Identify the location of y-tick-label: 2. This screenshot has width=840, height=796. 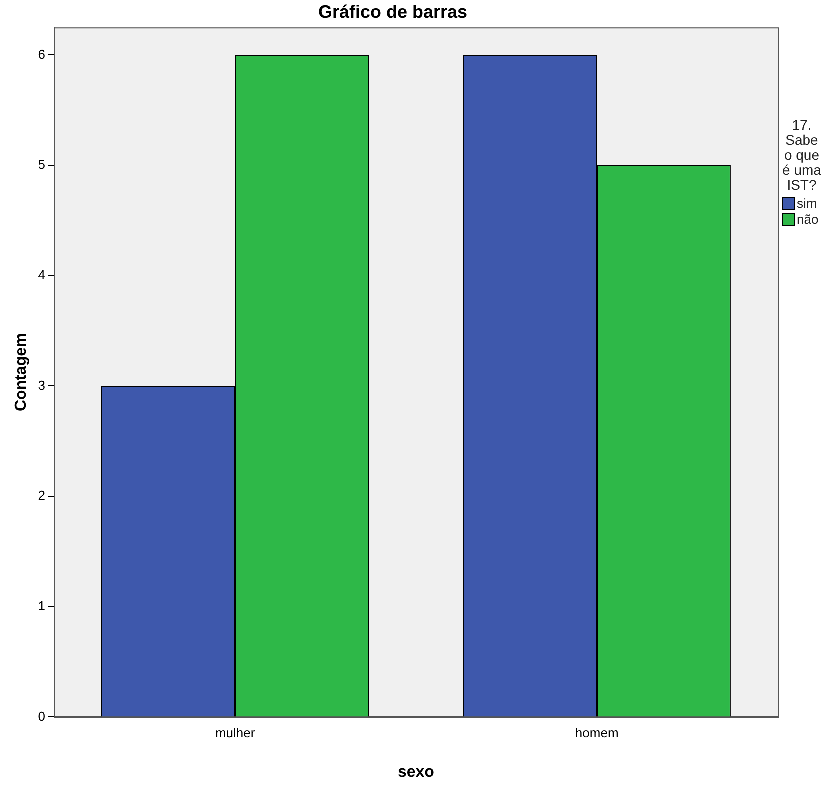
(42, 496).